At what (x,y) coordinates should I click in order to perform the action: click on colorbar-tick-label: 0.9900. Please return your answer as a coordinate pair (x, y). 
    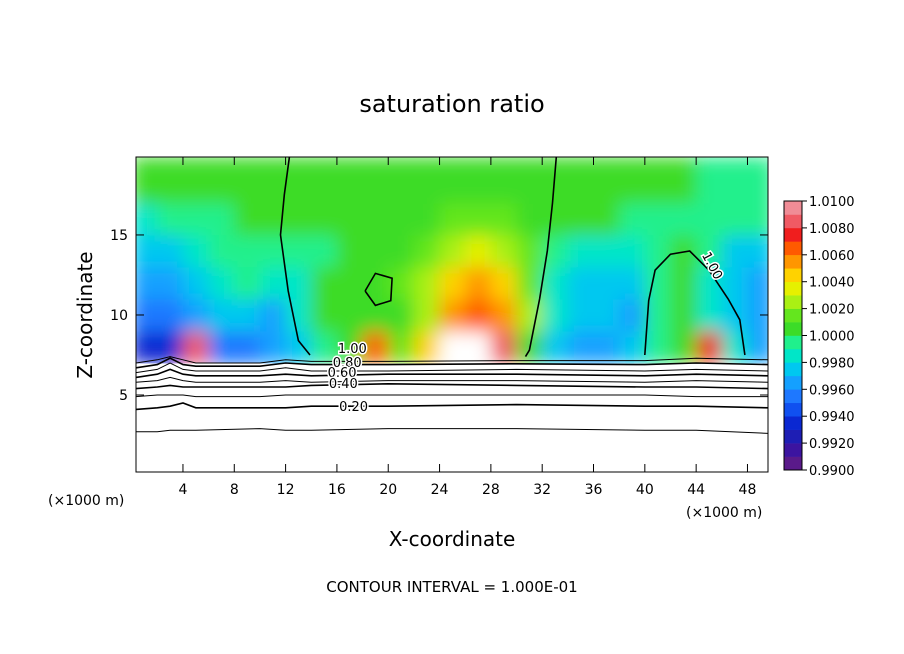
    Looking at the image, I should click on (832, 471).